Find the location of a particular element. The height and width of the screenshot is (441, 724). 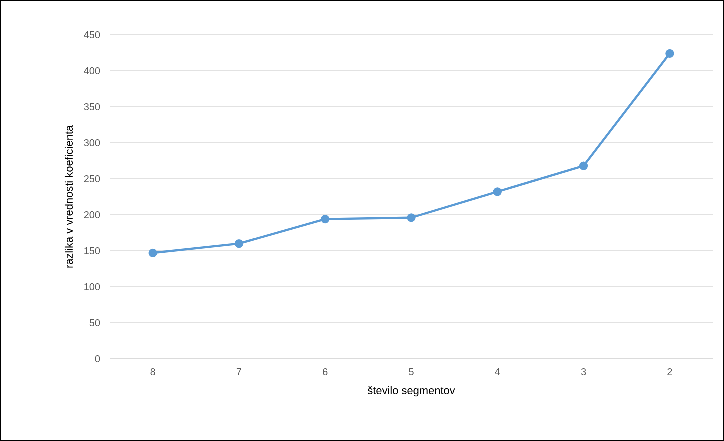

y-tick-label: 250 is located at coordinates (92, 179).